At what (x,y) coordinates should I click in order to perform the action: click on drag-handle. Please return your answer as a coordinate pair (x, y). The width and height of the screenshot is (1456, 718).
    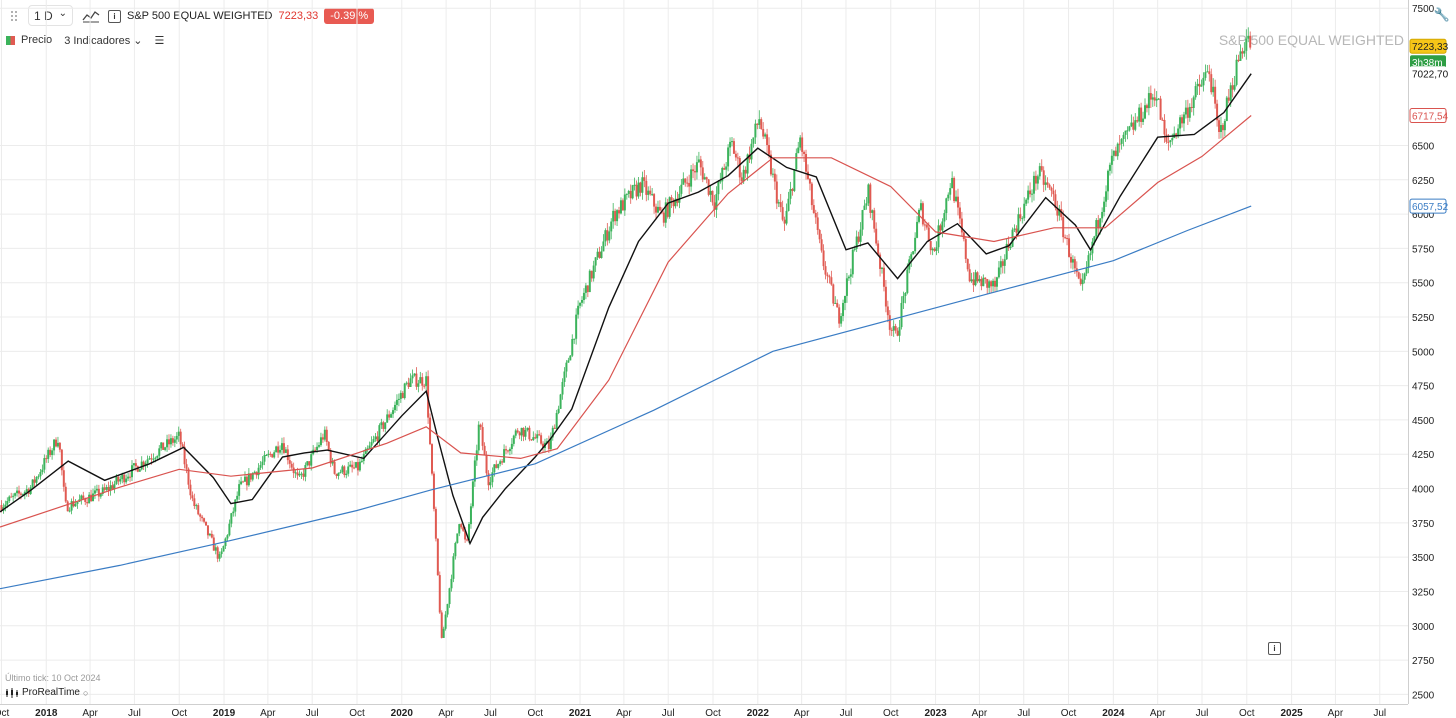
    Looking at the image, I should click on (14, 15).